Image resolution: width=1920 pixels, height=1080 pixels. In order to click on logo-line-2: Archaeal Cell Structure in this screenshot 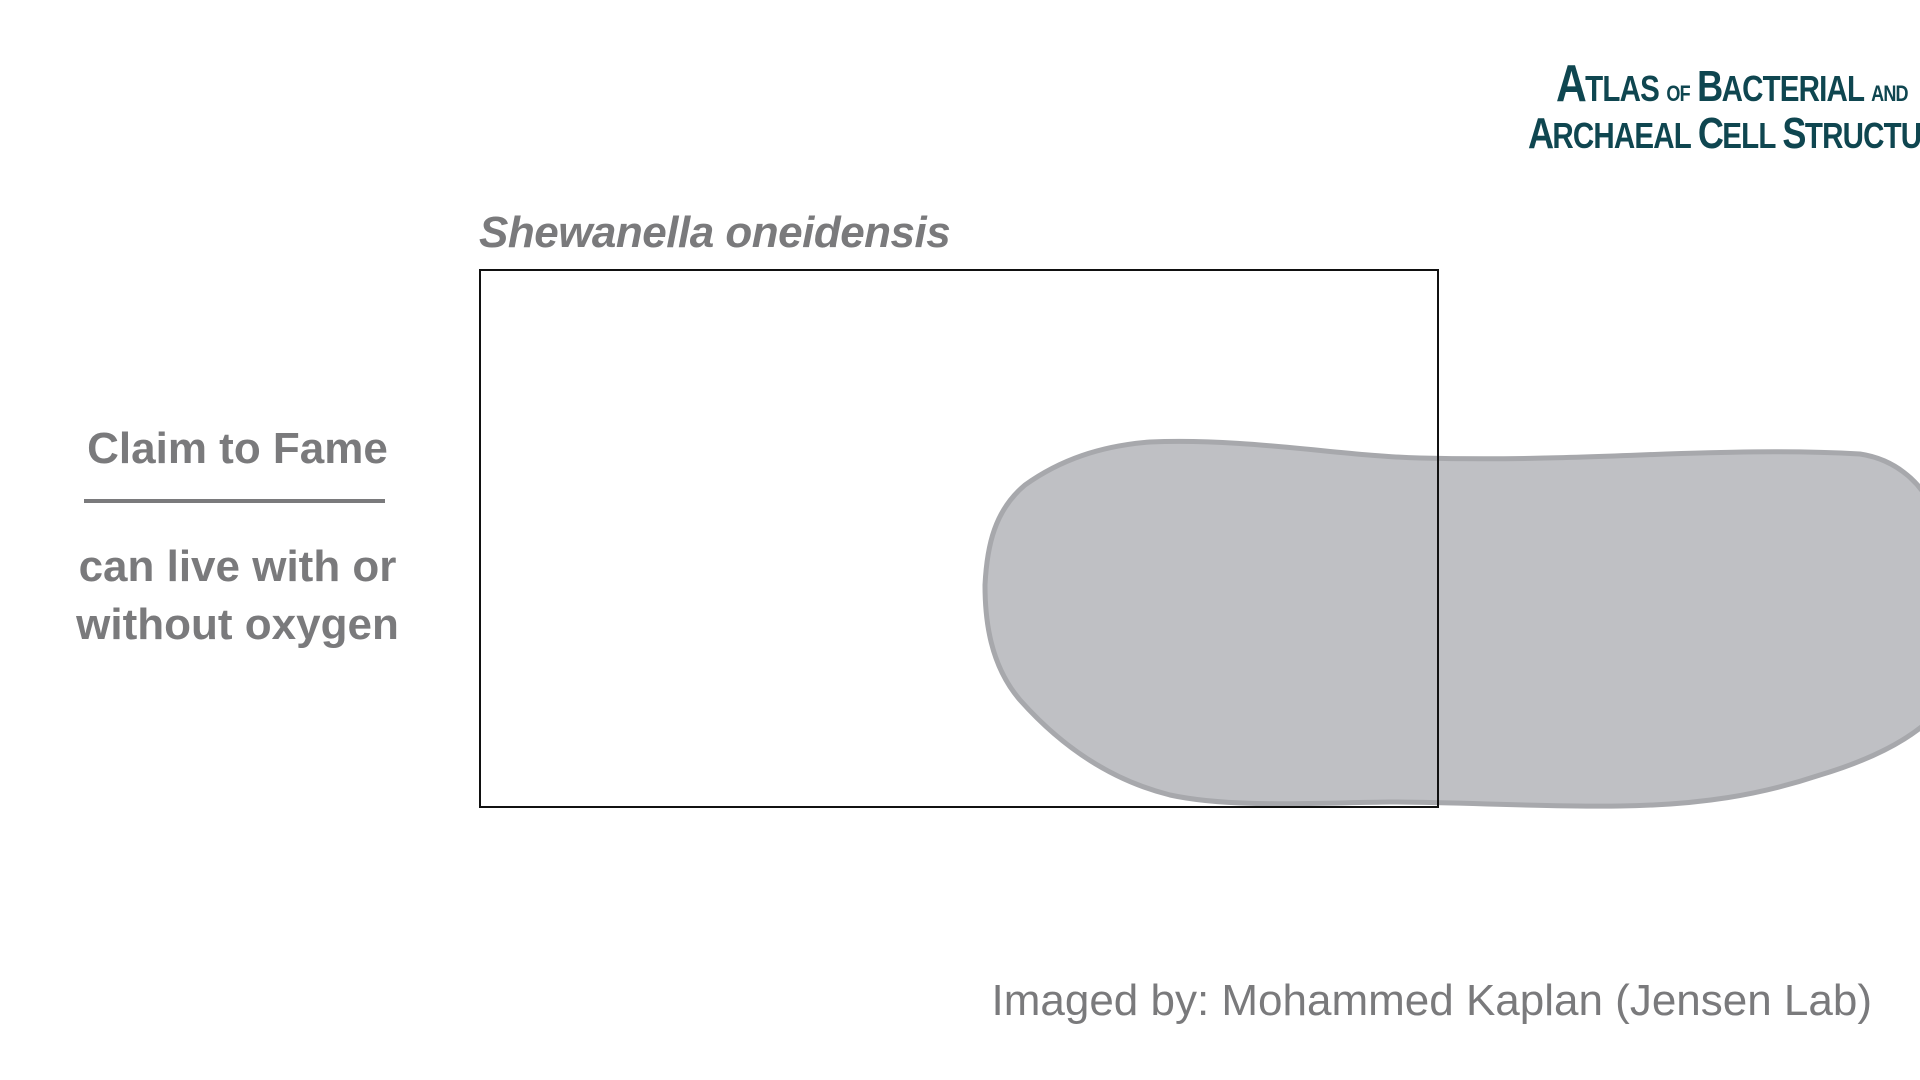, I will do `click(1724, 133)`.